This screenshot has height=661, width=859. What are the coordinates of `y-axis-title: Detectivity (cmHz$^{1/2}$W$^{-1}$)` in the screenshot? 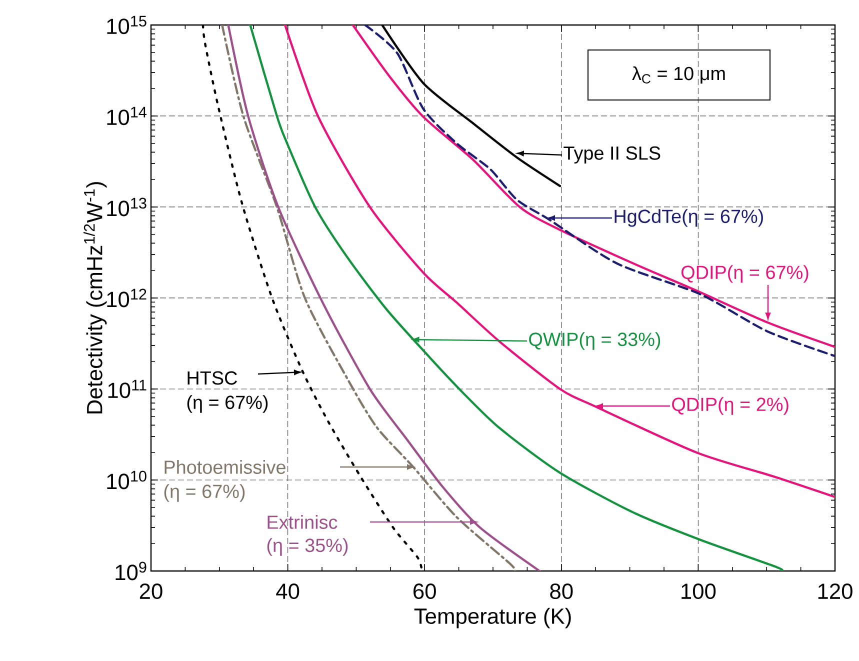 It's located at (95, 298).